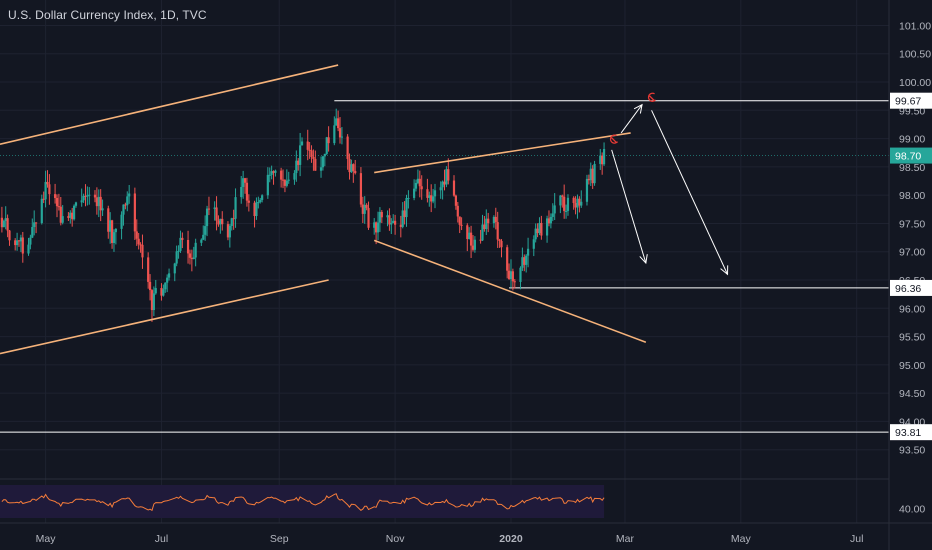  What do you see at coordinates (912, 394) in the screenshot?
I see `y-tick-label: 94.50` at bounding box center [912, 394].